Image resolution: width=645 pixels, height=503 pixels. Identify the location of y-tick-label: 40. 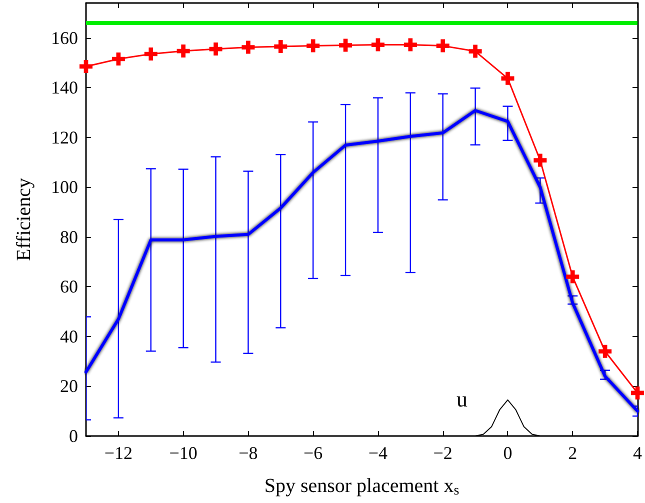
(69, 336).